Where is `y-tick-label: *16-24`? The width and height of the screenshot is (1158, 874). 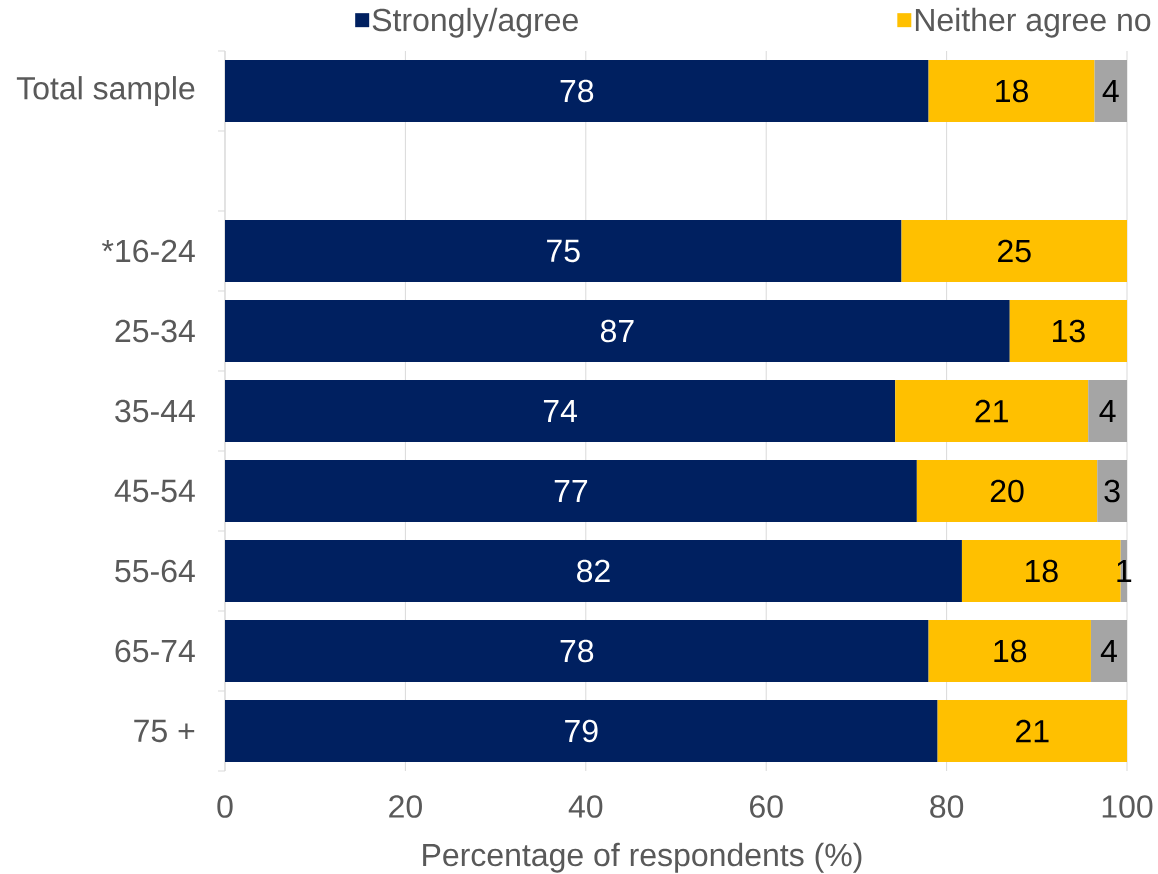
y-tick-label: *16-24 is located at coordinates (148, 251).